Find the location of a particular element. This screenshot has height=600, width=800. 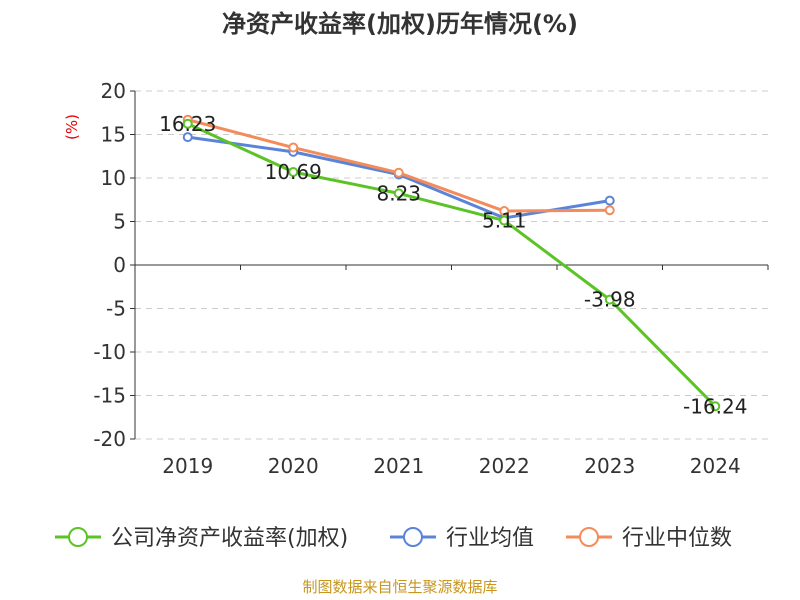

legend-item: 行业均值 is located at coordinates (462, 538).